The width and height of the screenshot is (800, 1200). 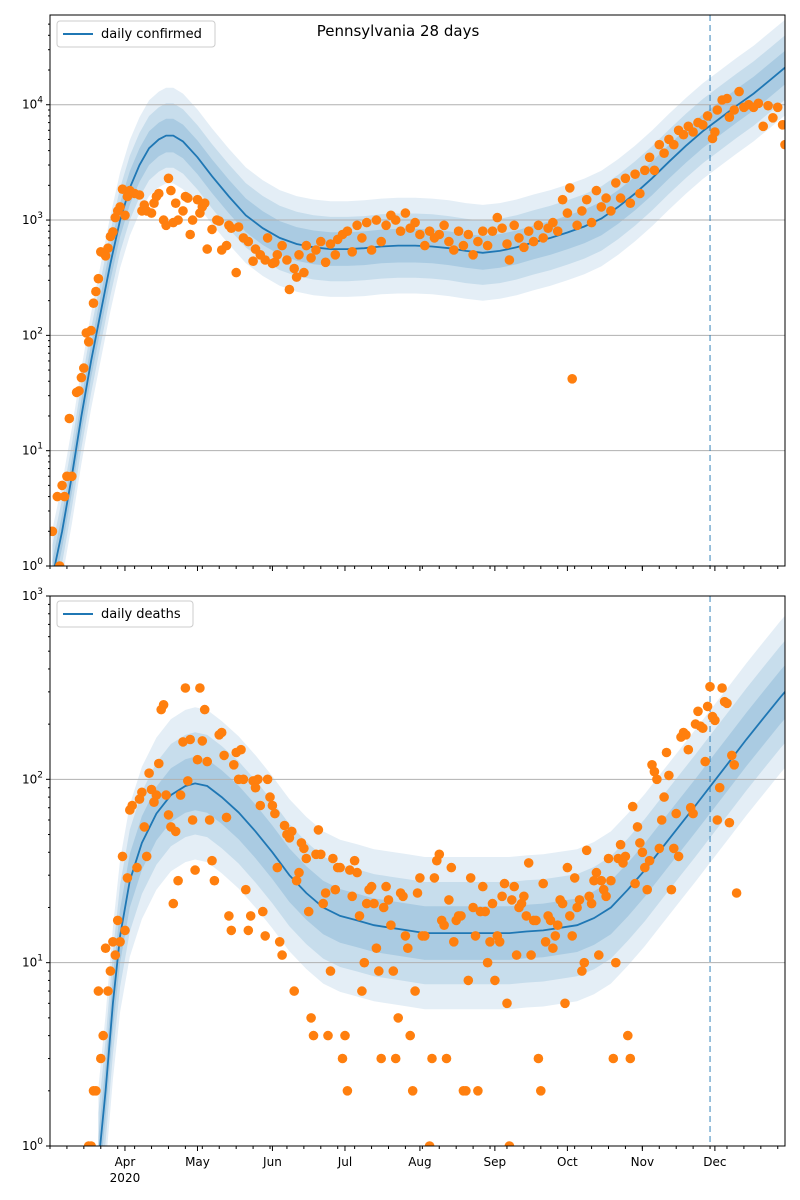 I want to click on x-tick-label: Jul, so click(x=344, y=1162).